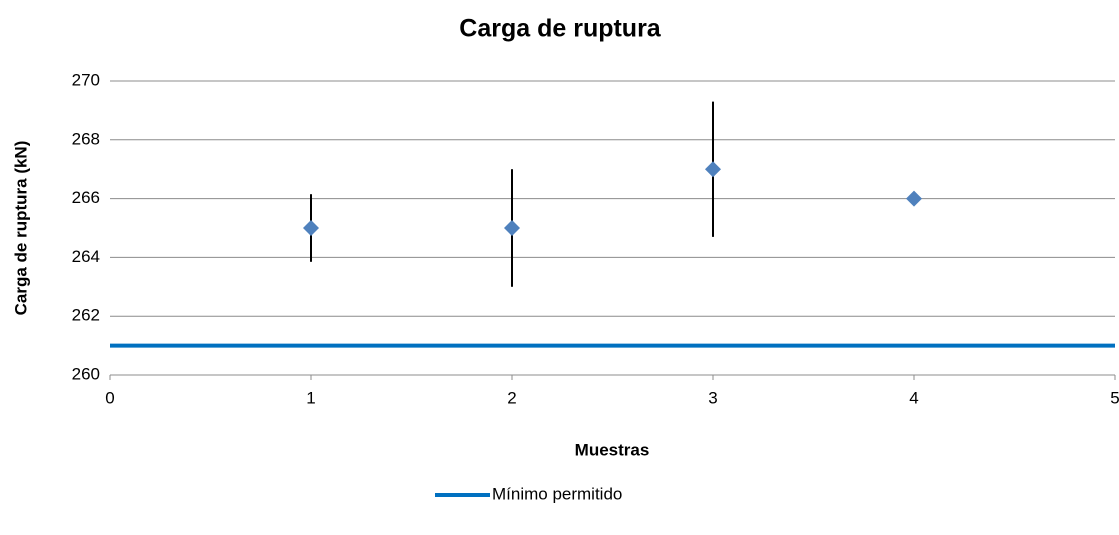  I want to click on y-tick-label: 270, so click(86, 79).